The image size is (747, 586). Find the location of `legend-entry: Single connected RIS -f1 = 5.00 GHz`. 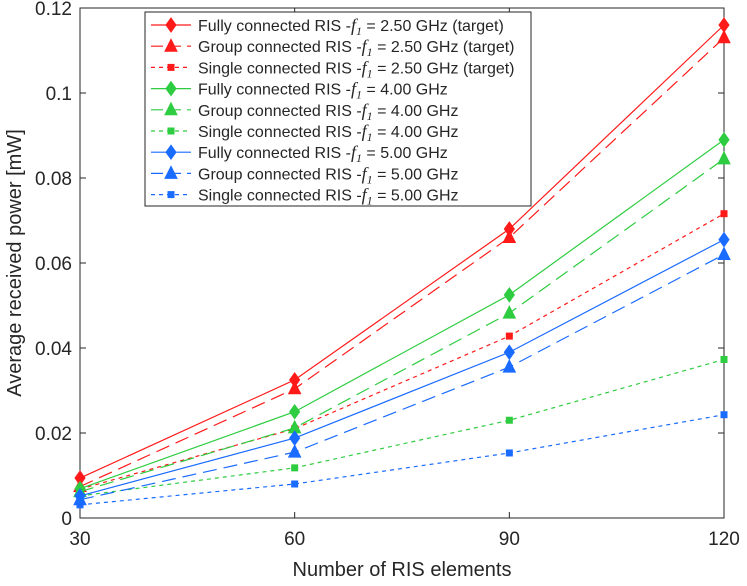

legend-entry: Single connected RIS -f1 = 5.00 GHz is located at coordinates (305, 196).